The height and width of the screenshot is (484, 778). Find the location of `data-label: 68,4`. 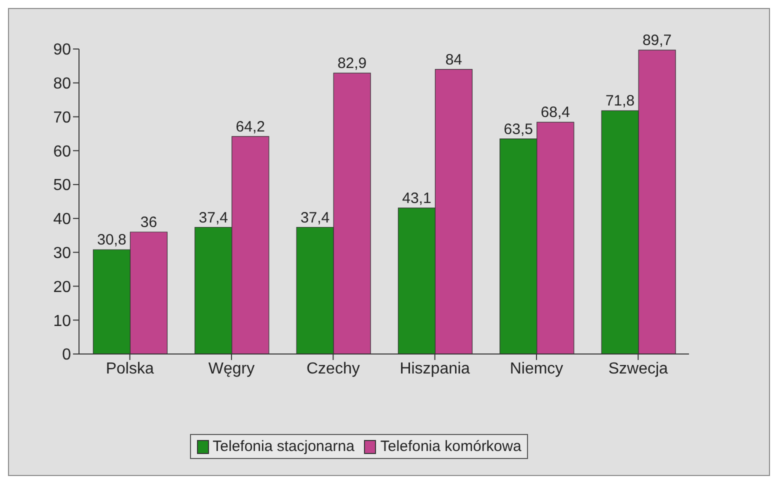

data-label: 68,4 is located at coordinates (555, 113).